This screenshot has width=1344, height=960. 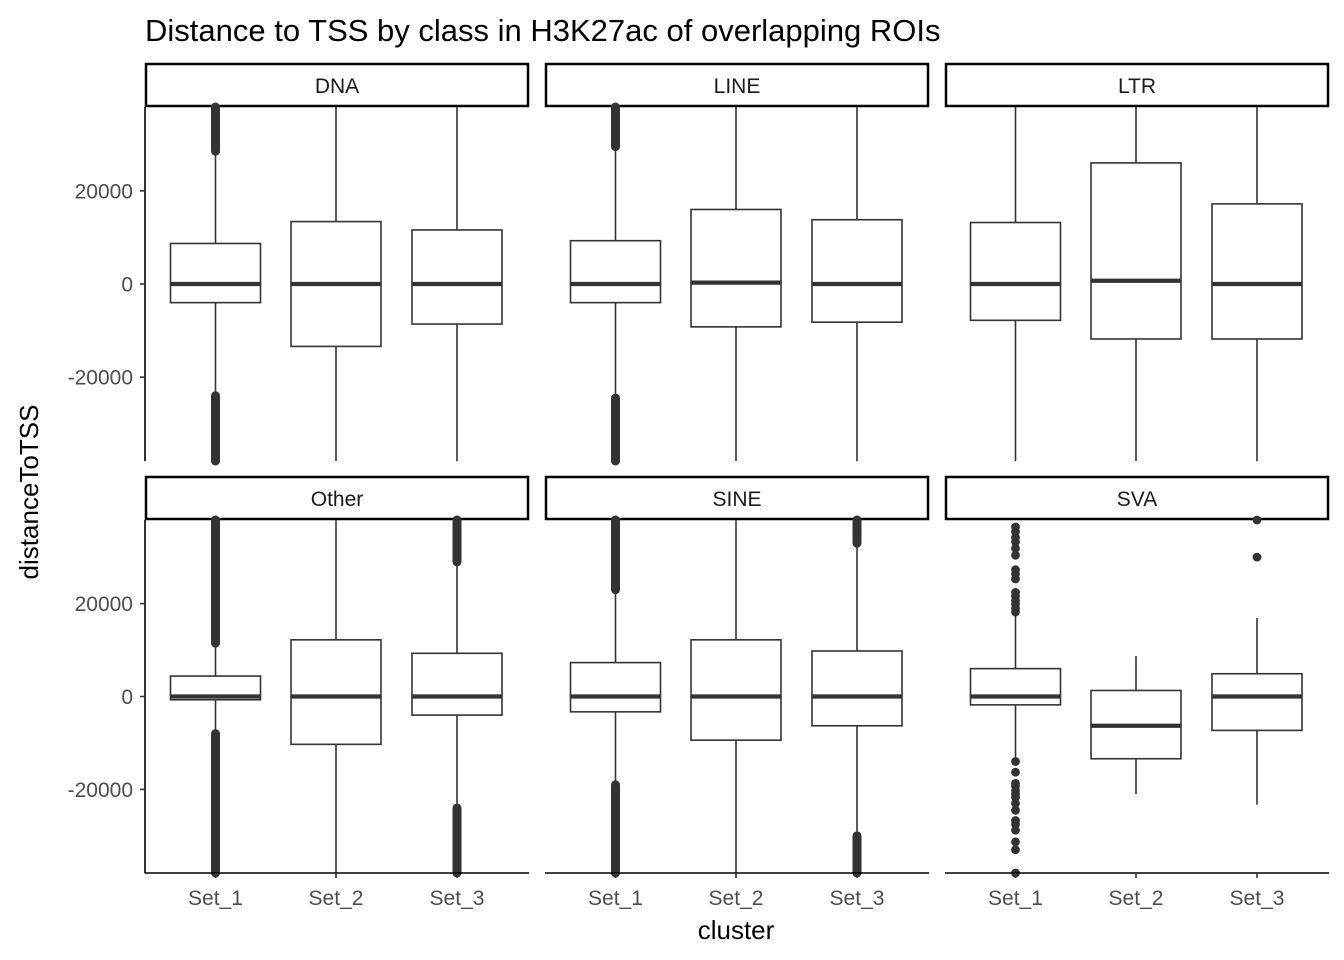 I want to click on facet-strip-label: Other, so click(x=337, y=499).